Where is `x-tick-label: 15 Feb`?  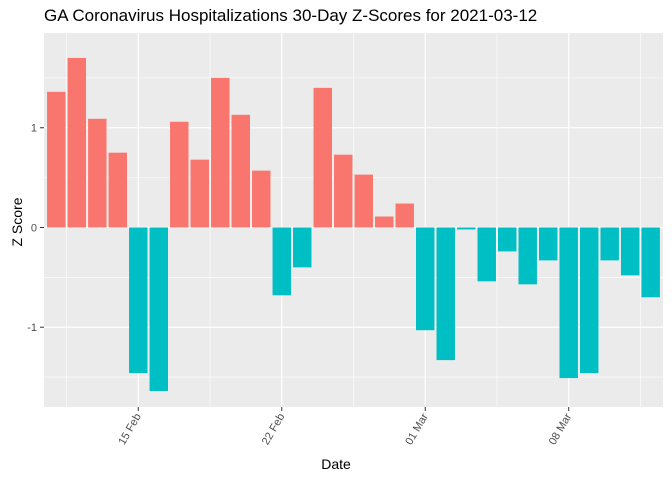
x-tick-label: 15 Feb is located at coordinates (130, 430).